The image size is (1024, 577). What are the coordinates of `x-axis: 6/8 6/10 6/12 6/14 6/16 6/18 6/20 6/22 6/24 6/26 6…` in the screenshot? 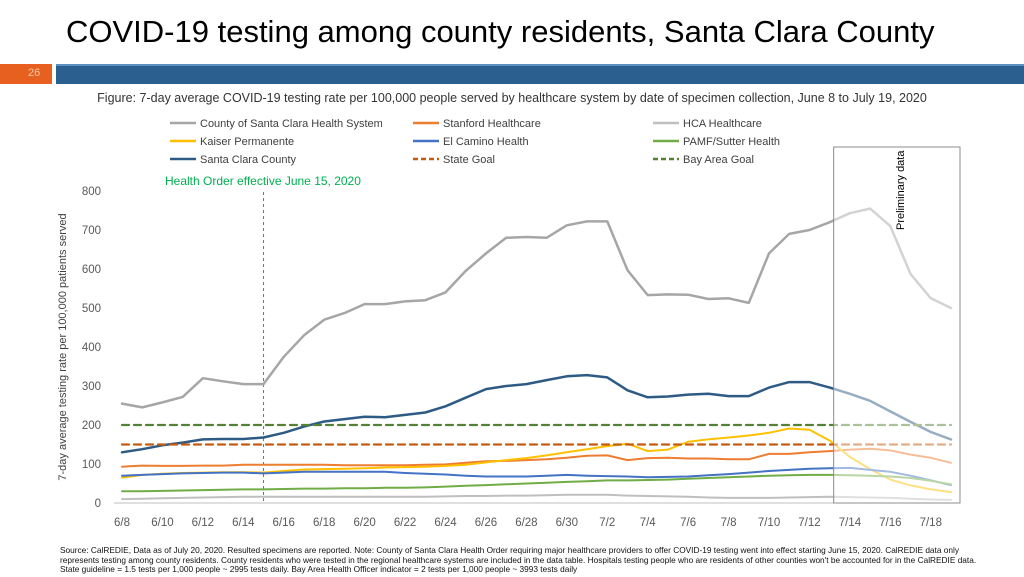 It's located at (536, 515).